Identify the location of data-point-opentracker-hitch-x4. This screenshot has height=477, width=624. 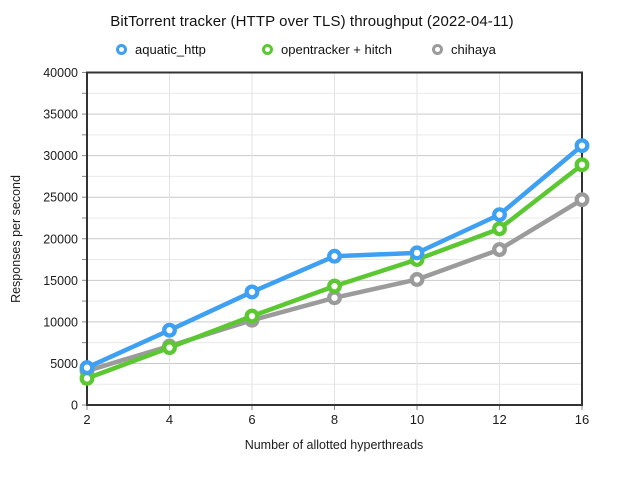
(169, 348).